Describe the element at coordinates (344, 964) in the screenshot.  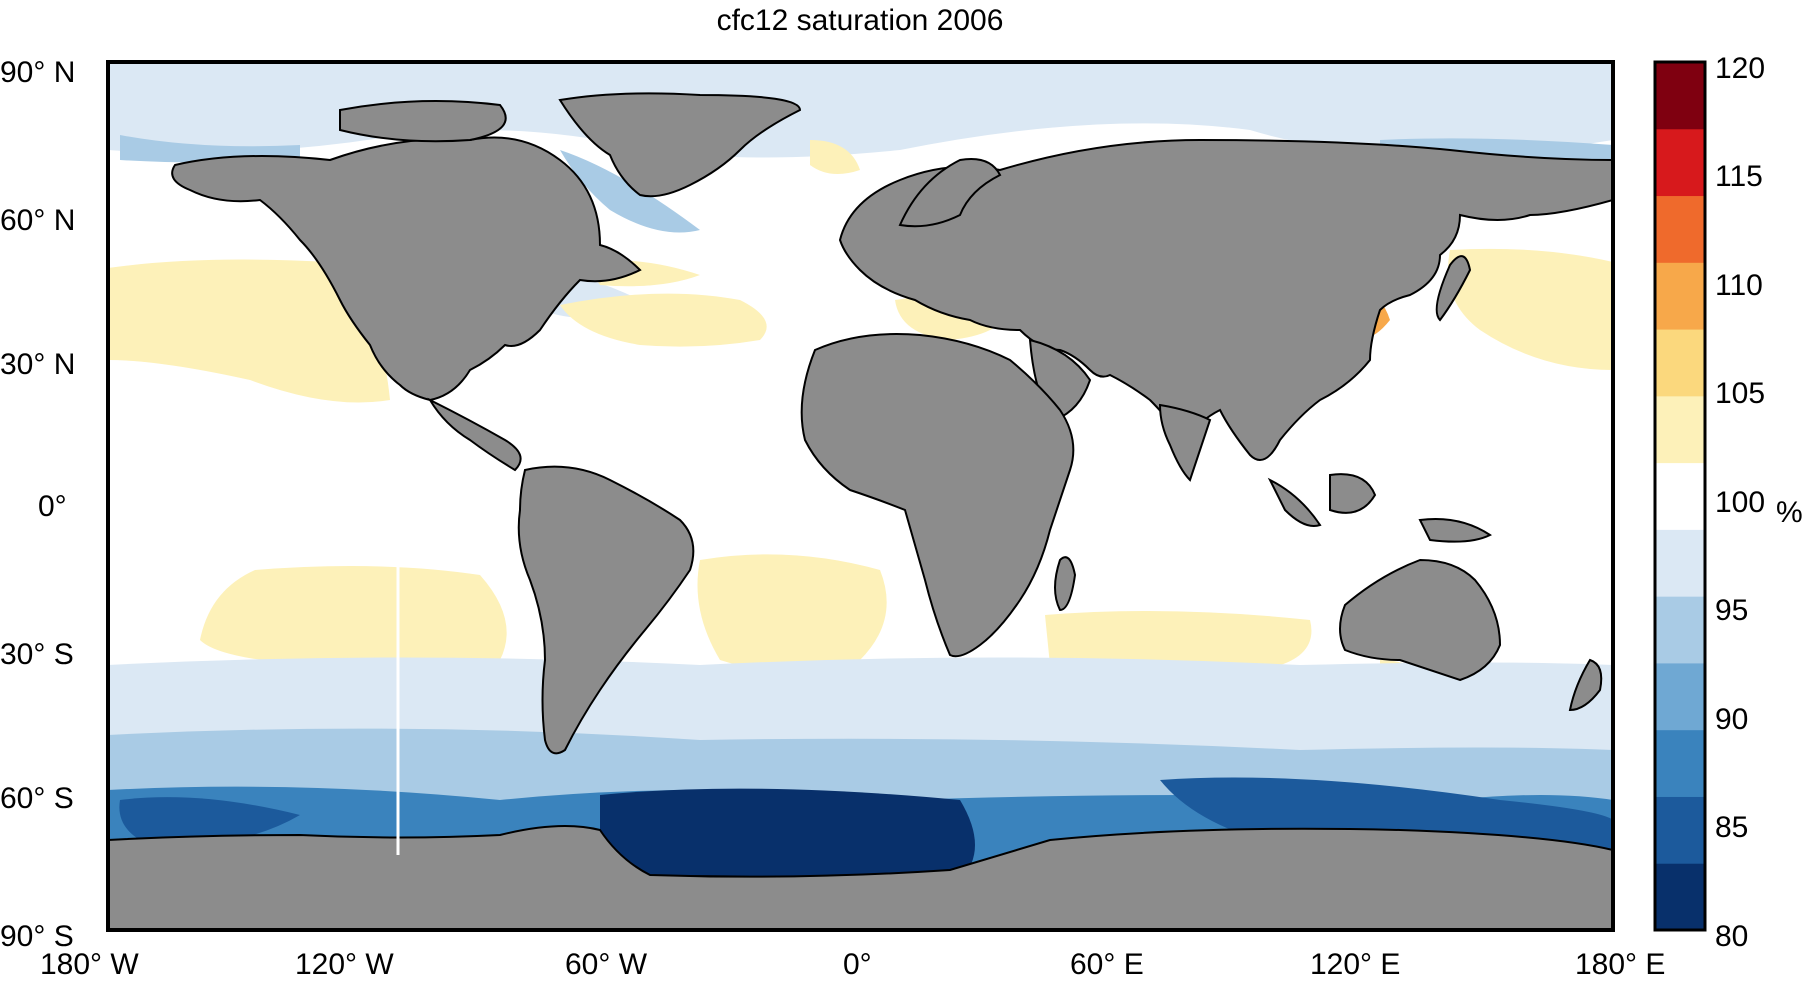
I see `lon-label-120w: 120° W` at that location.